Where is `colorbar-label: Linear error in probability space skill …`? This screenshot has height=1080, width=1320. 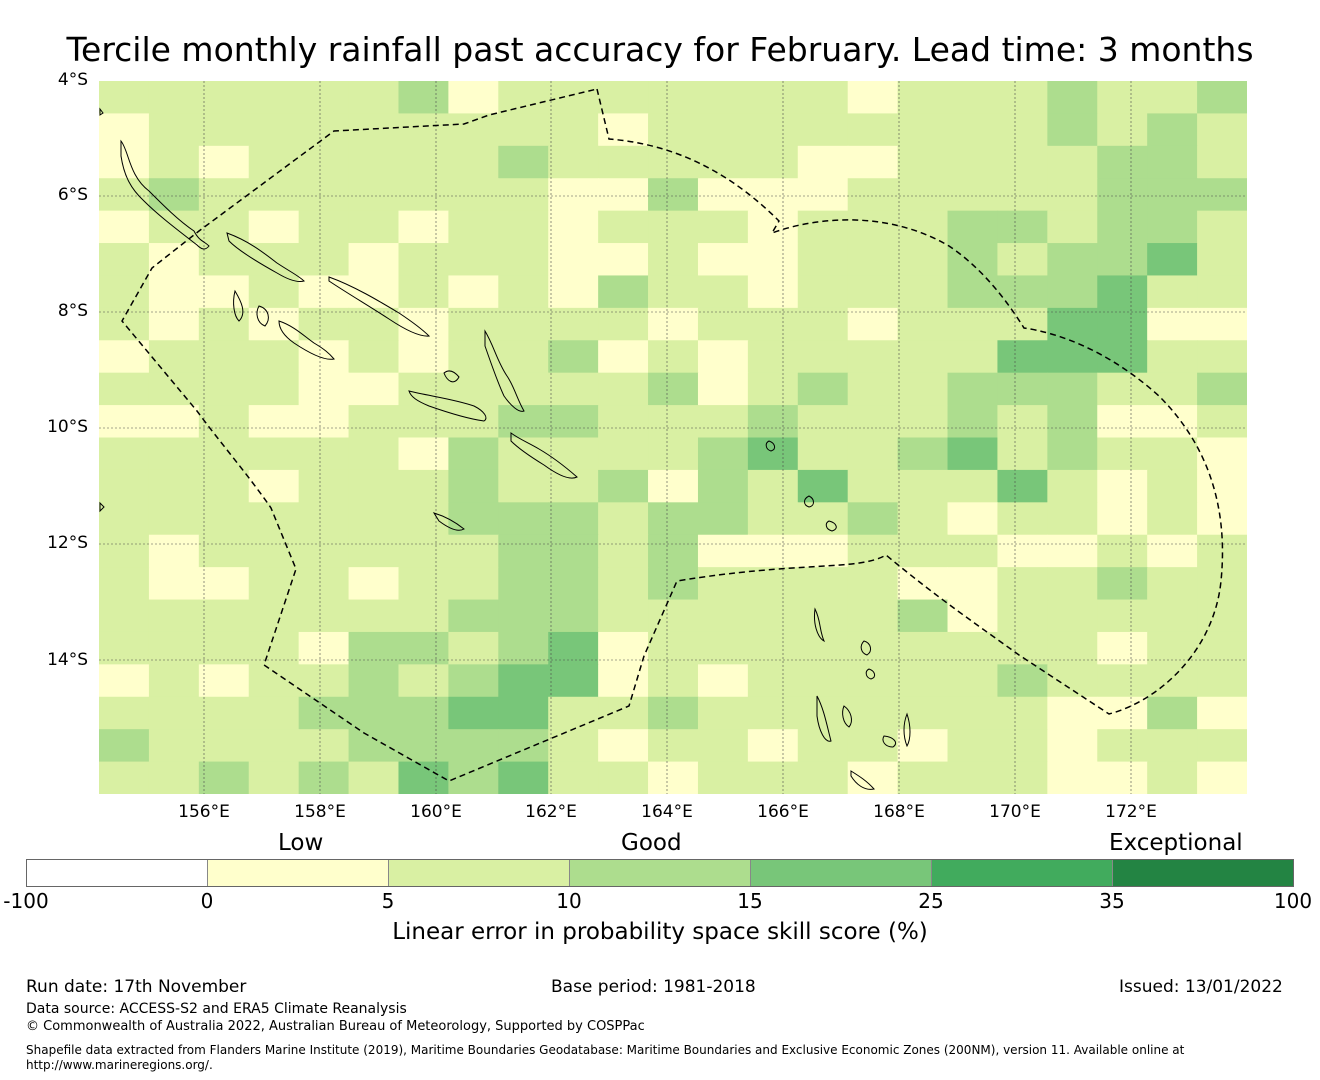 colorbar-label: Linear error in probability space skill … is located at coordinates (660, 932).